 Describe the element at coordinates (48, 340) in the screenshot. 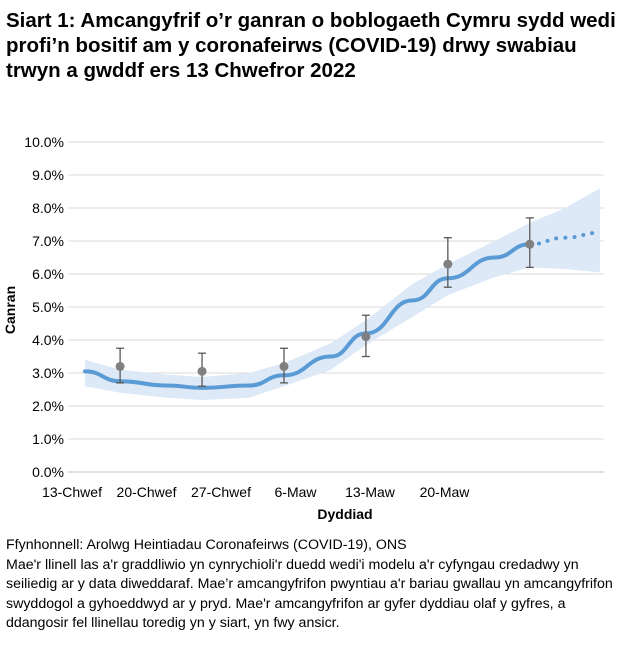

I see `y-tick-label: 4.0%` at that location.